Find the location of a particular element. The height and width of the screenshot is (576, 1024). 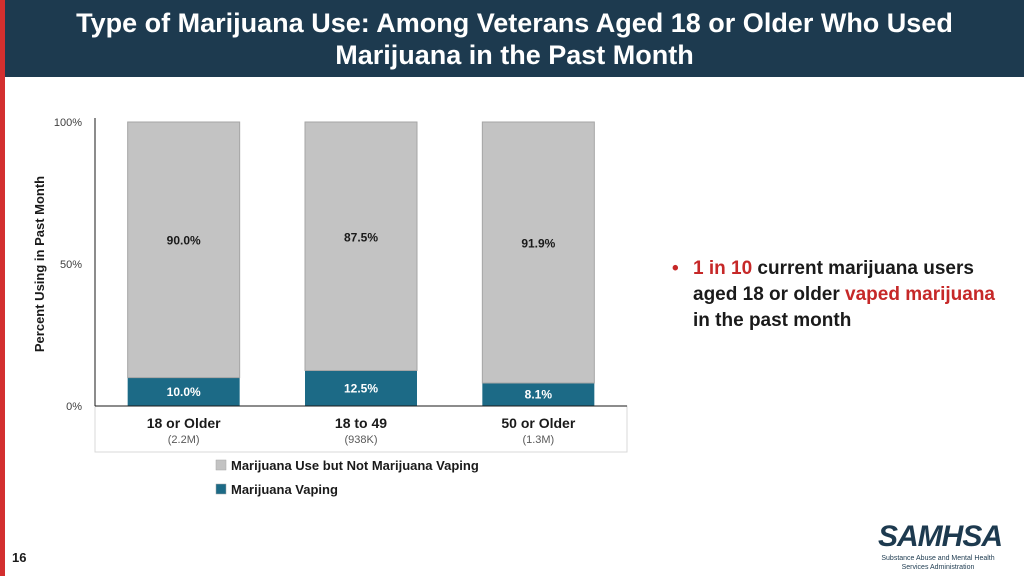

data-label-vaping: 10.0% is located at coordinates (184, 392).